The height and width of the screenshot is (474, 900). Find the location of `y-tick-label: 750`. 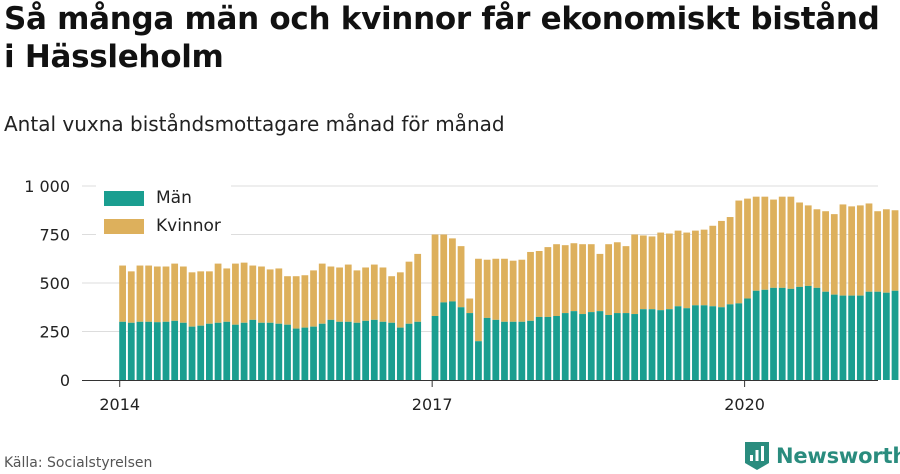

y-tick-label: 750 is located at coordinates (54, 235).